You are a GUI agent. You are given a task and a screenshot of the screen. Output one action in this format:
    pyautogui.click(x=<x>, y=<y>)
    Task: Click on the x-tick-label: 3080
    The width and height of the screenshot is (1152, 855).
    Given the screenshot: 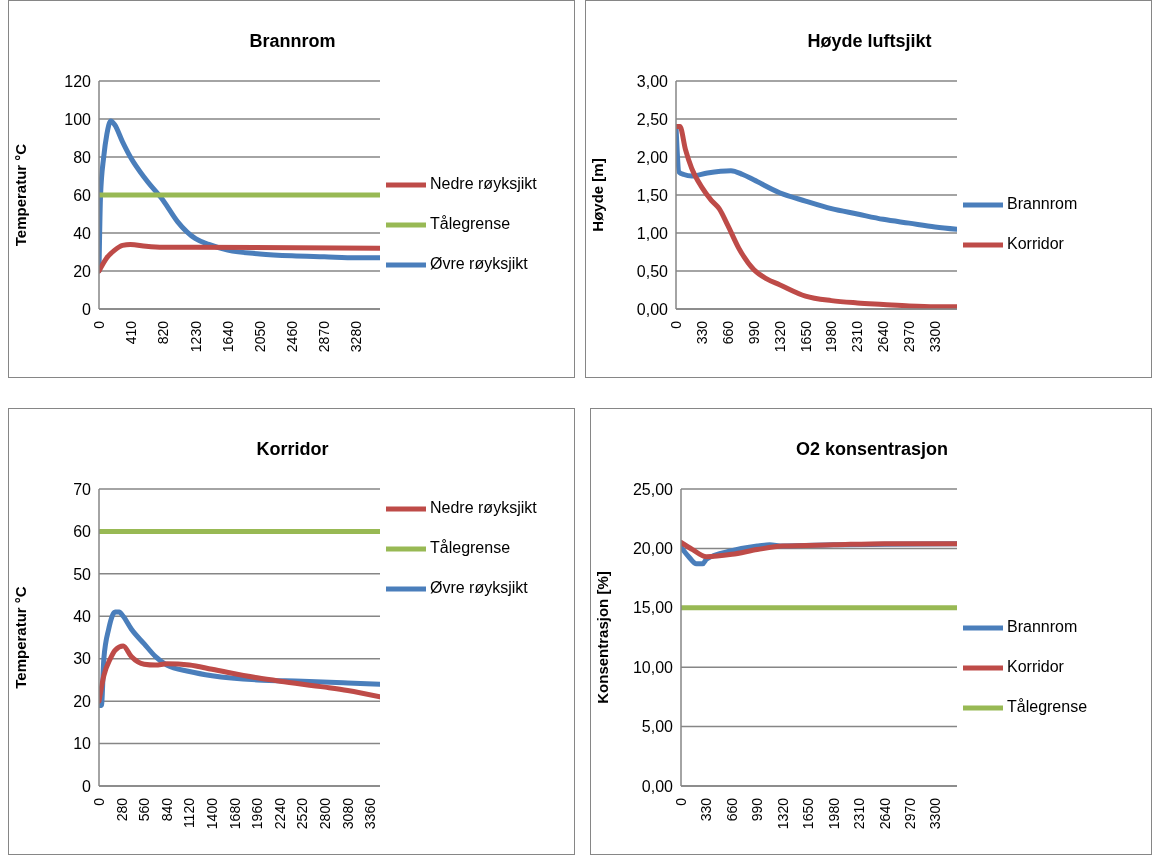 What is the action you would take?
    pyautogui.click(x=347, y=813)
    